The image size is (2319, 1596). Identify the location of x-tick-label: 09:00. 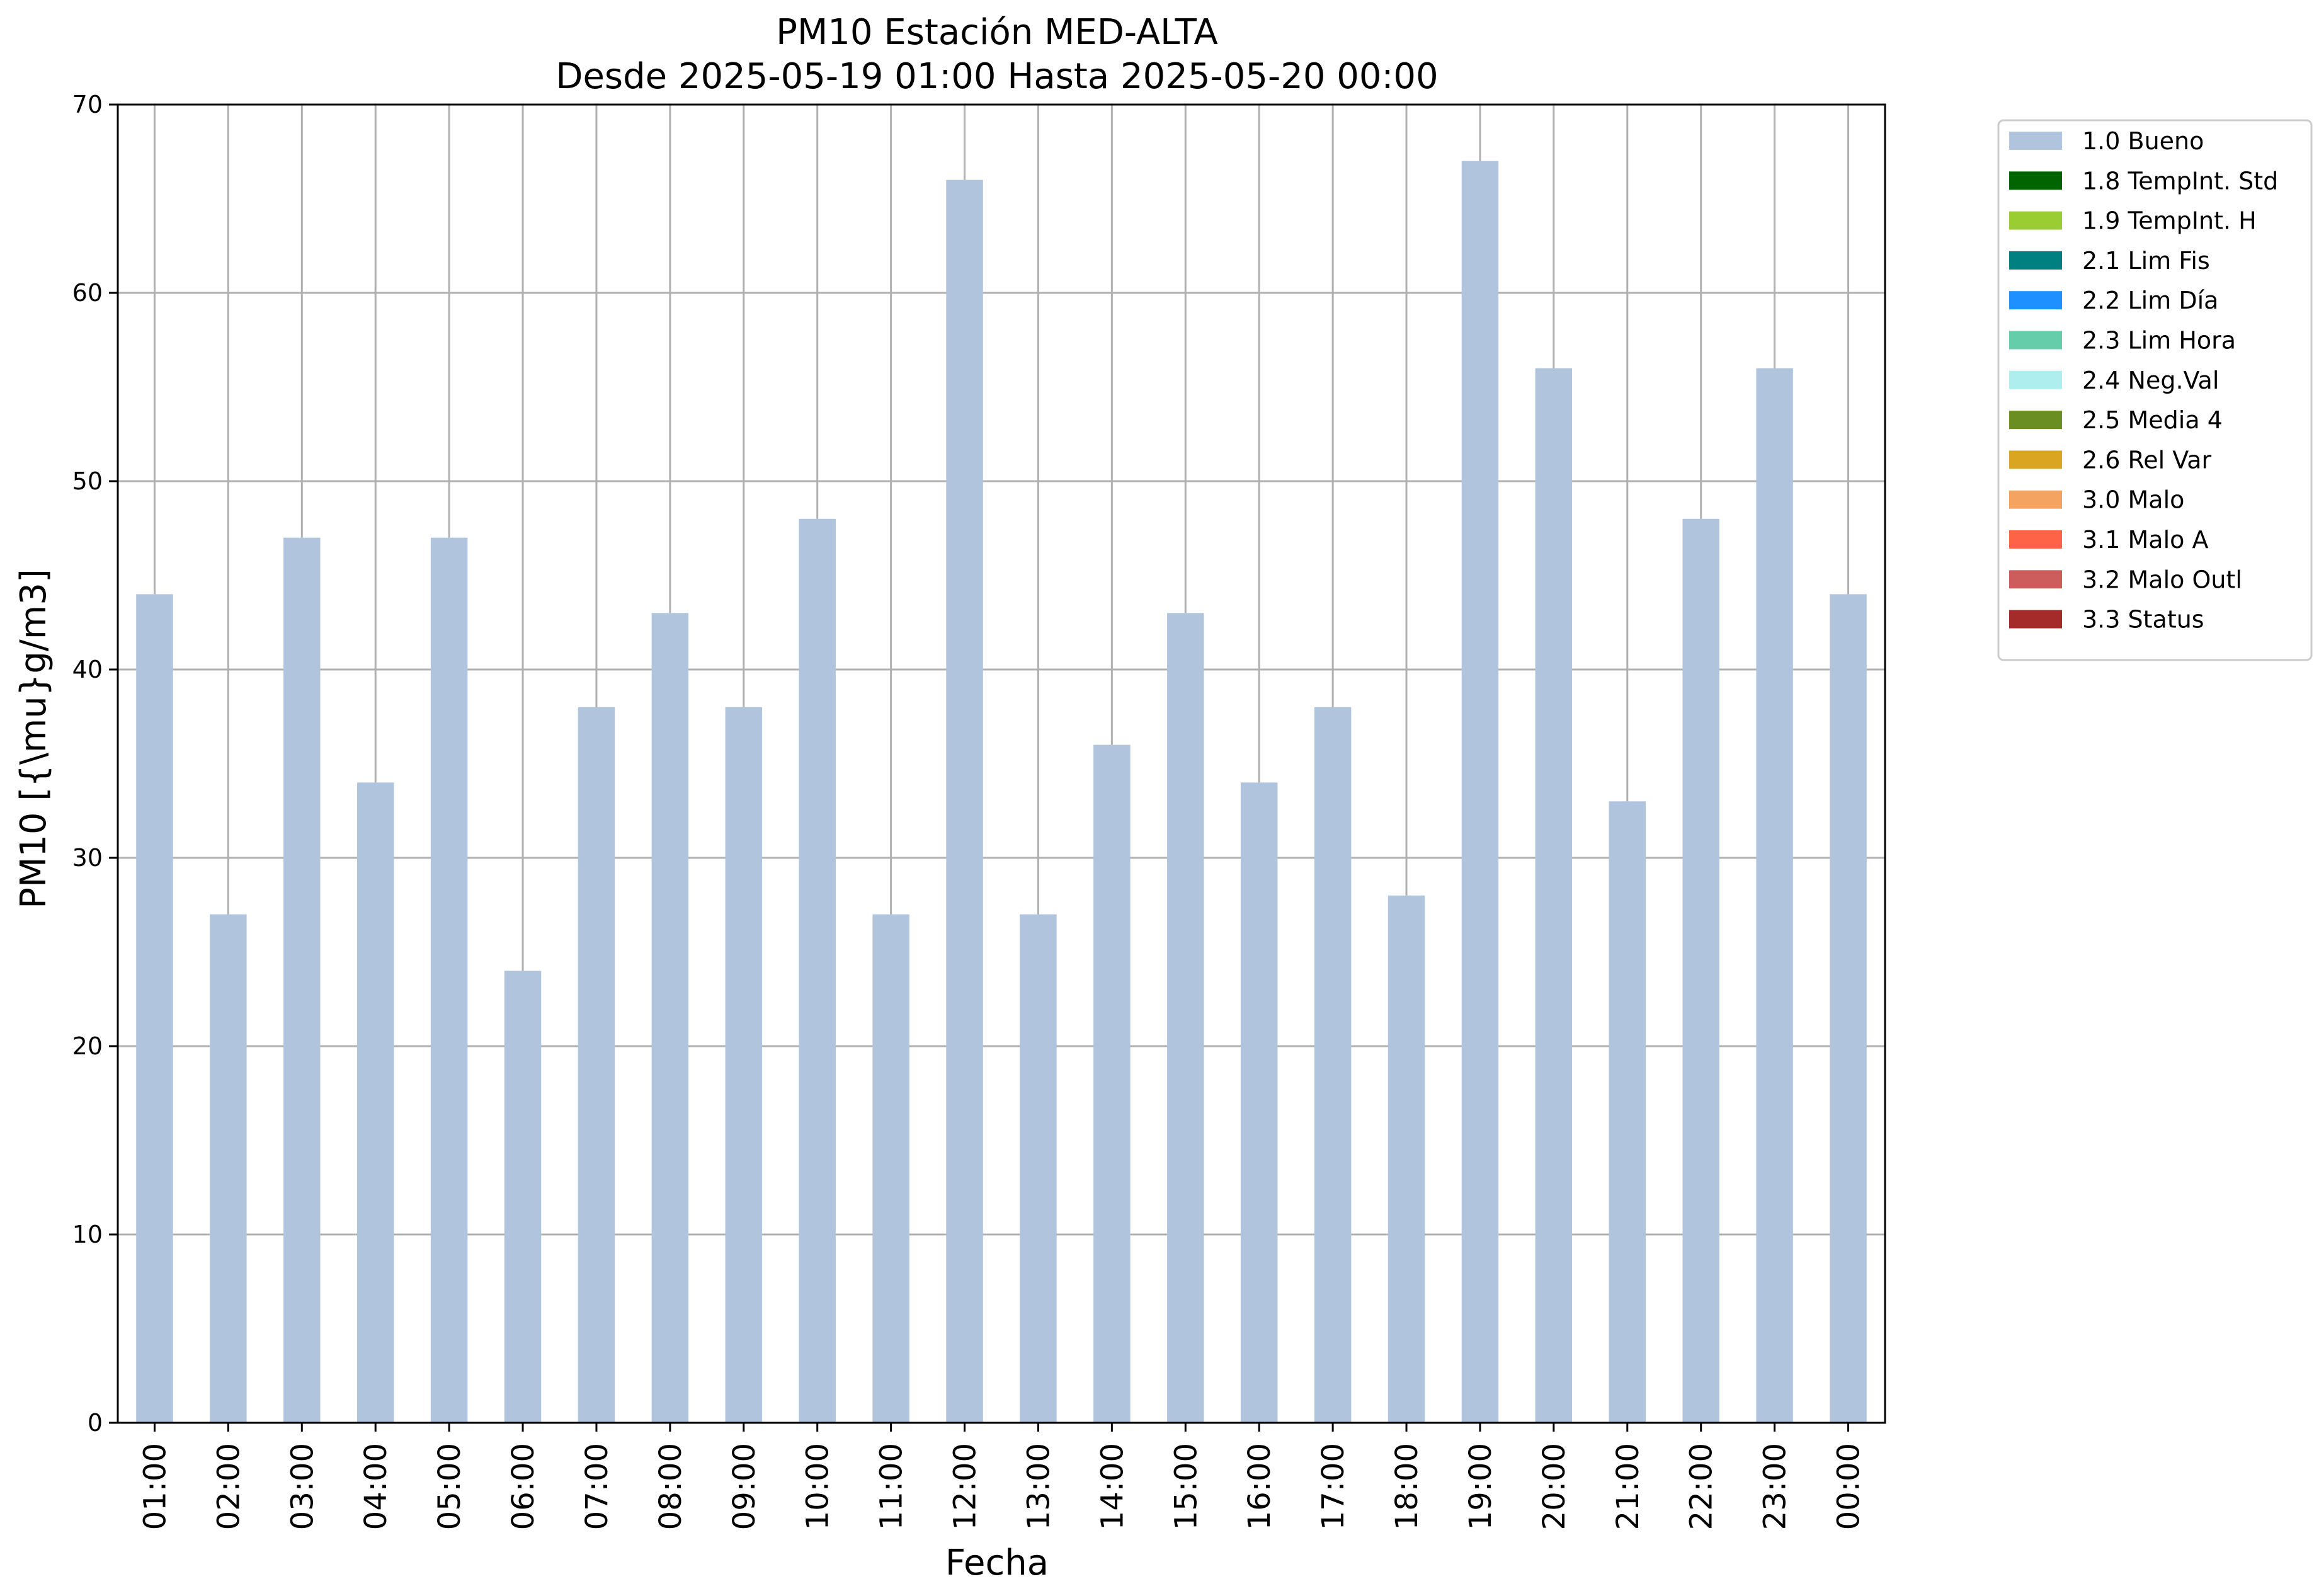
(744, 1486).